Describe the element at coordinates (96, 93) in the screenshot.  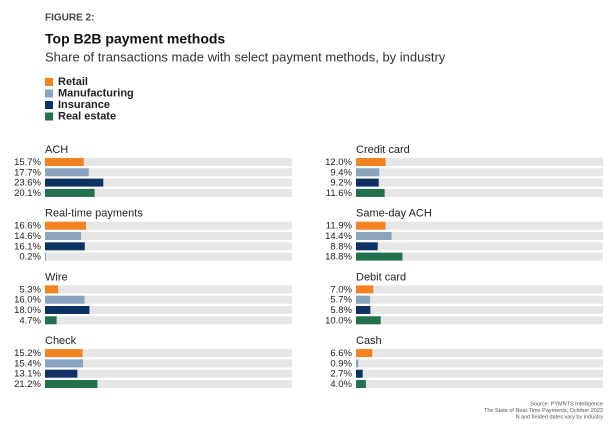
I see `legend-label: Manufacturing` at that location.